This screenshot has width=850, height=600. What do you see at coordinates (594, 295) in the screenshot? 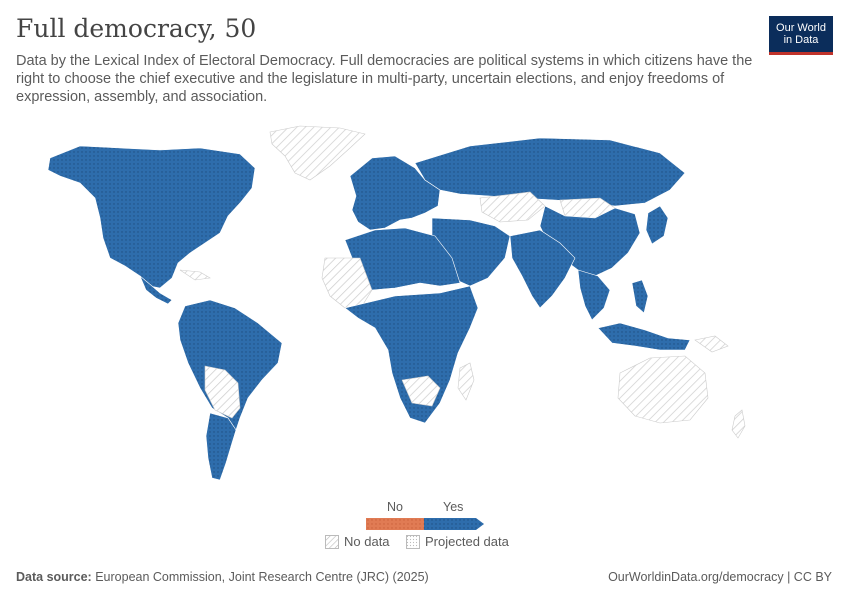
I see `region-southeast-asia` at bounding box center [594, 295].